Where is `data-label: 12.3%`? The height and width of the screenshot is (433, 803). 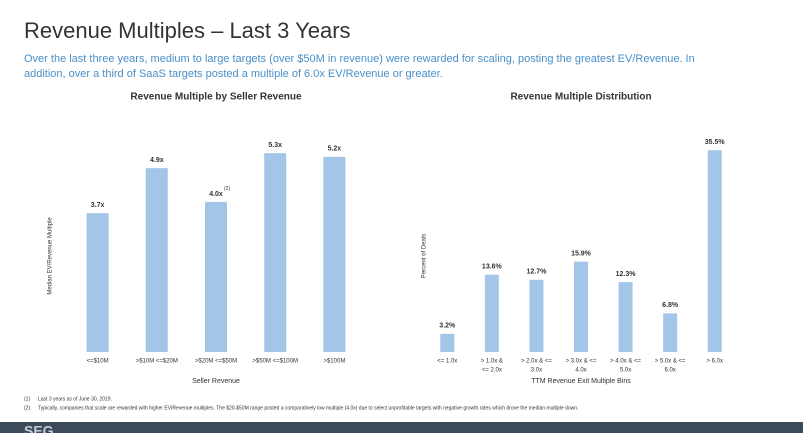 data-label: 12.3% is located at coordinates (626, 274).